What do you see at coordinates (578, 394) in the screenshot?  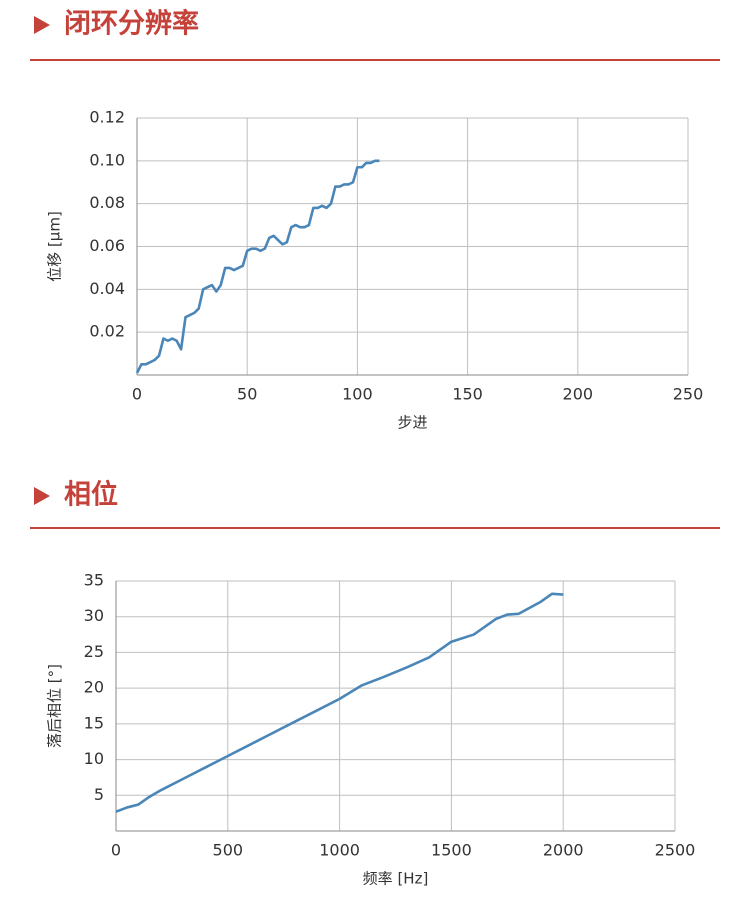 I see `x-tick-label: 200` at bounding box center [578, 394].